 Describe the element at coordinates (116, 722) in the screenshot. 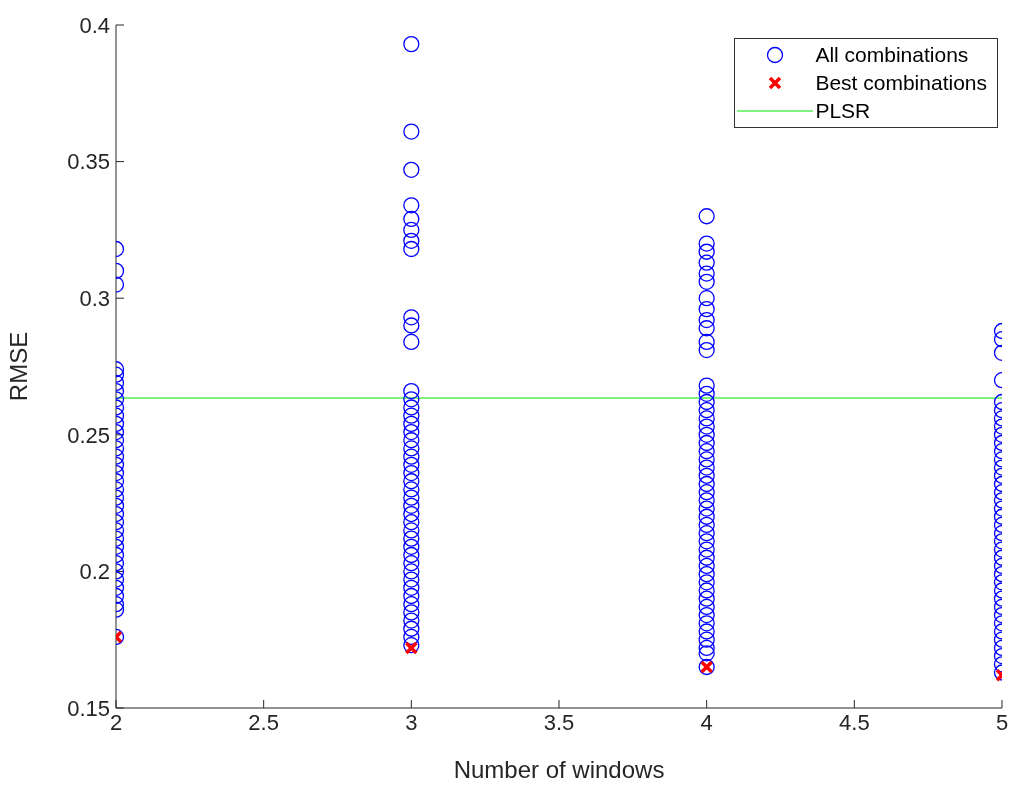

I see `x-tick-label: 2` at that location.